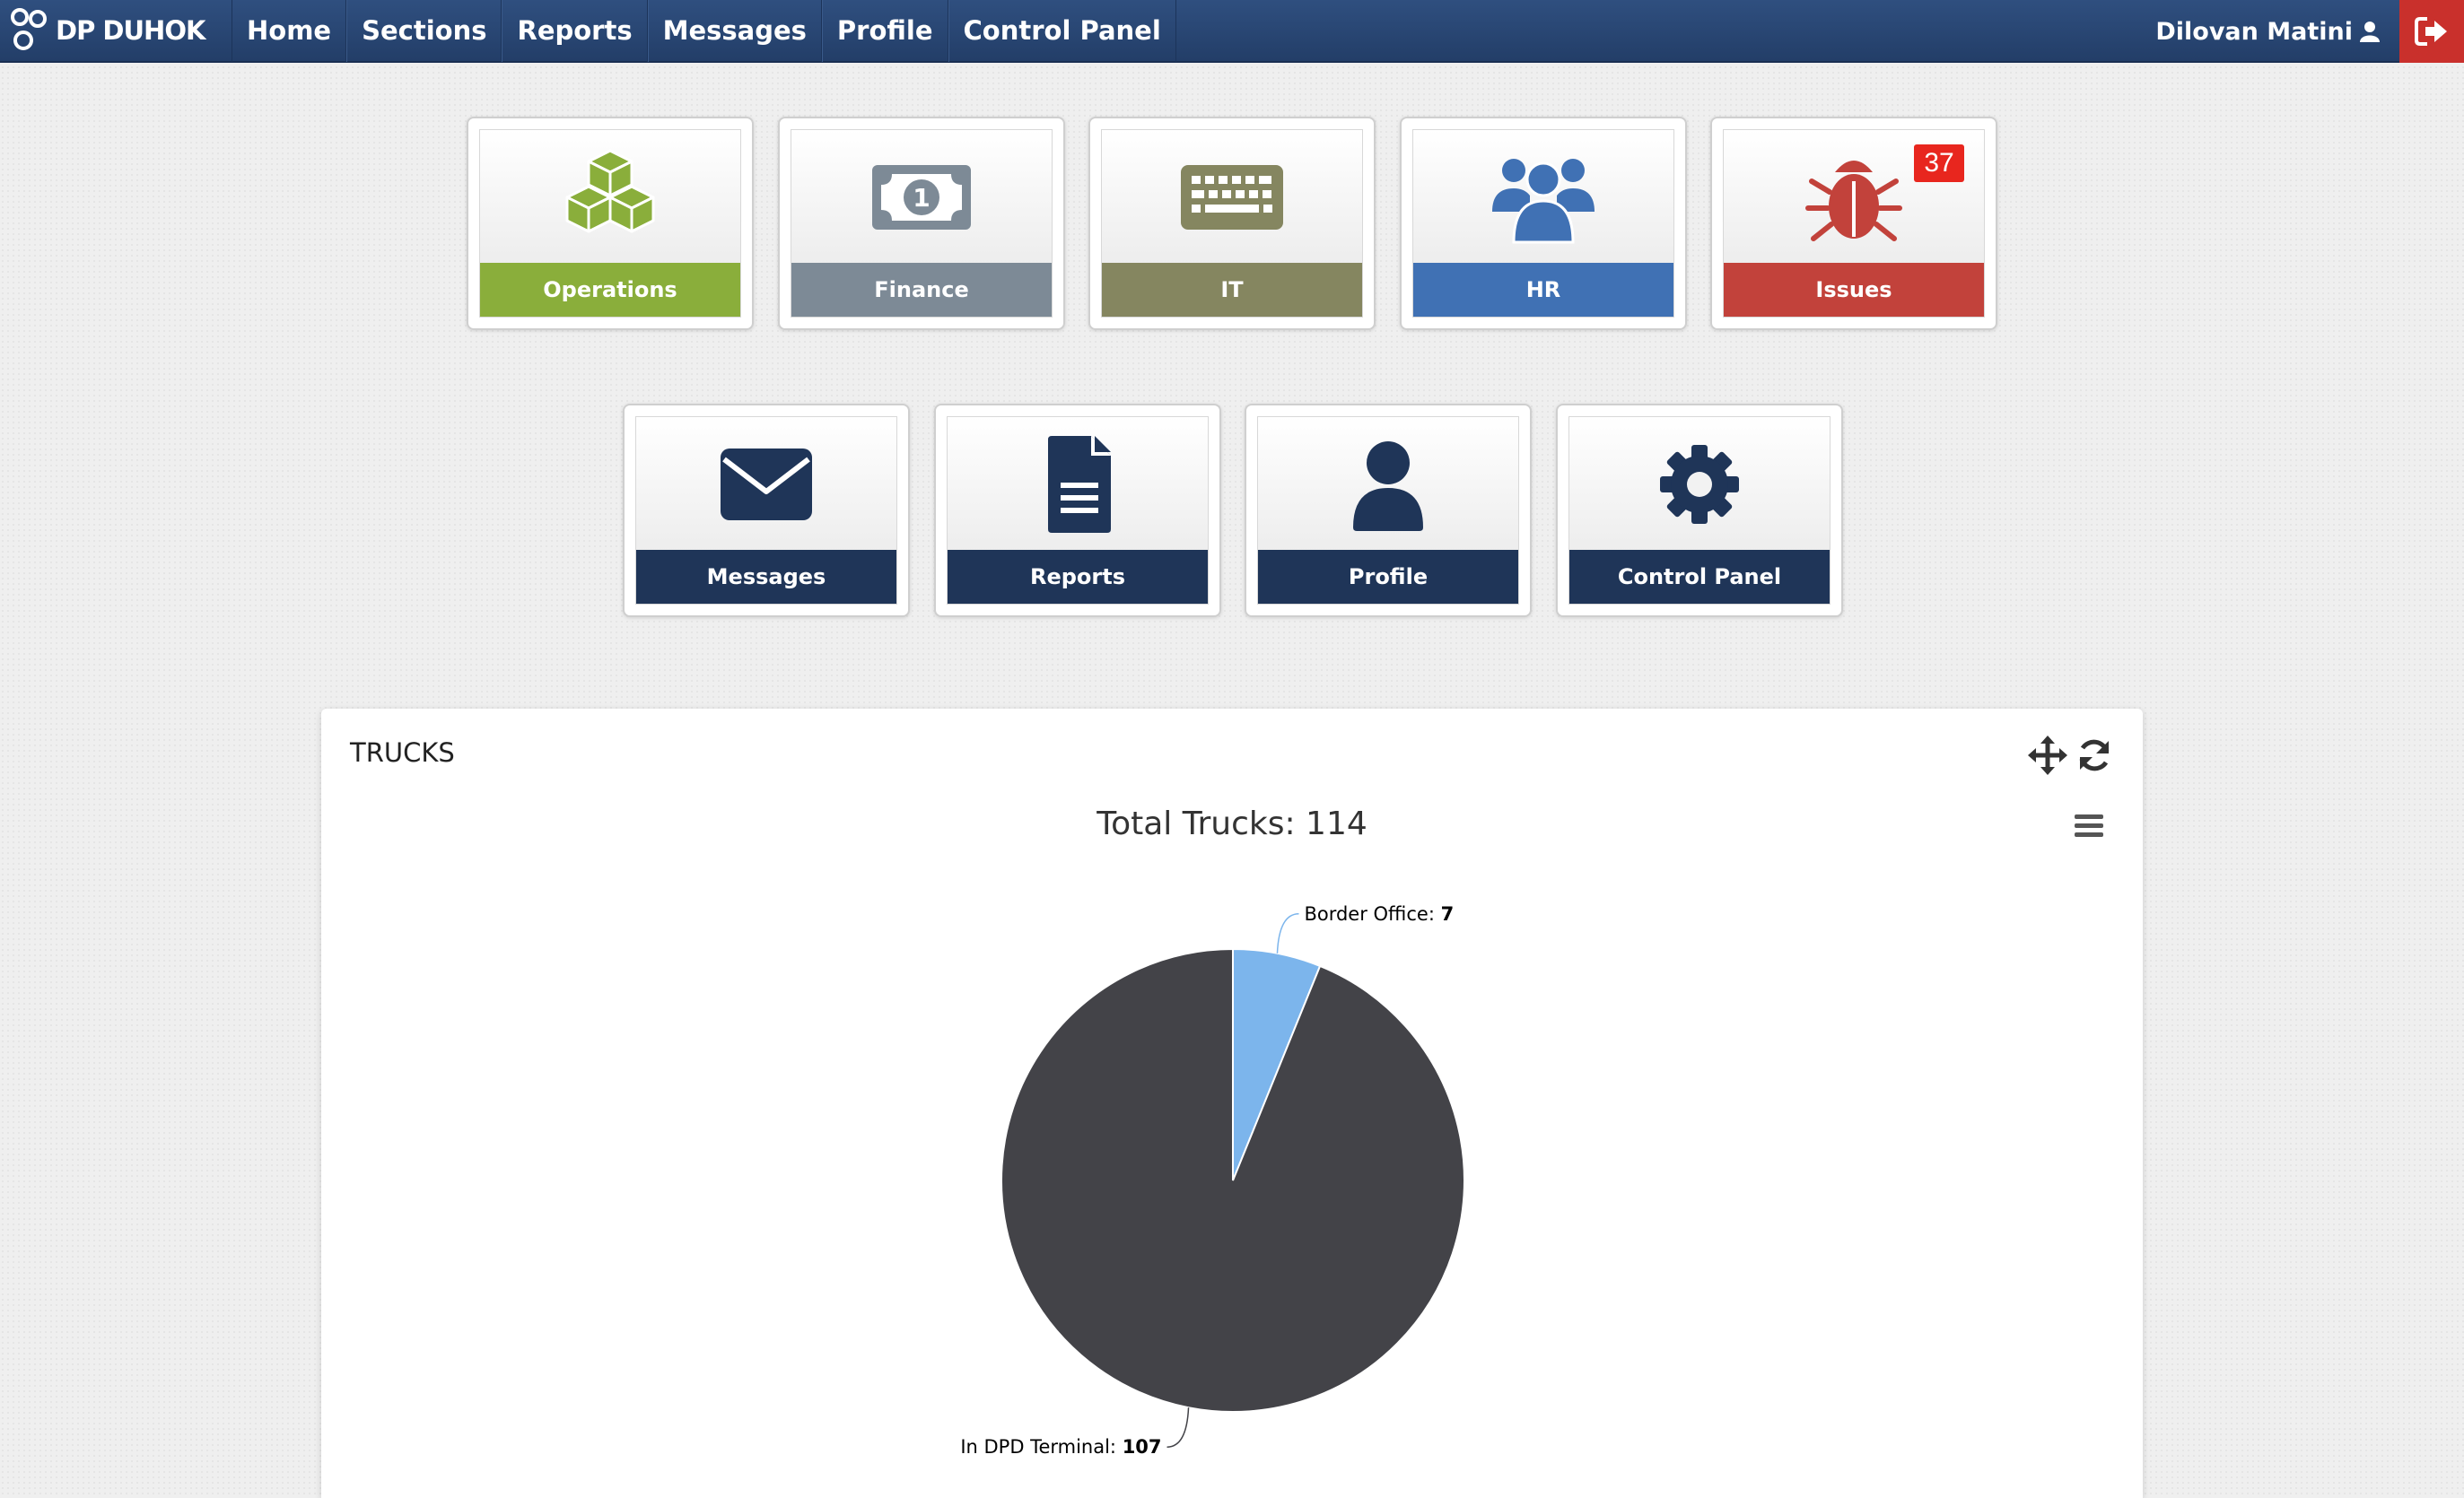 The height and width of the screenshot is (1498, 2464). I want to click on pie-chart: Border Office: 7 In DPD Terminal: 107, so click(1212, 1180).